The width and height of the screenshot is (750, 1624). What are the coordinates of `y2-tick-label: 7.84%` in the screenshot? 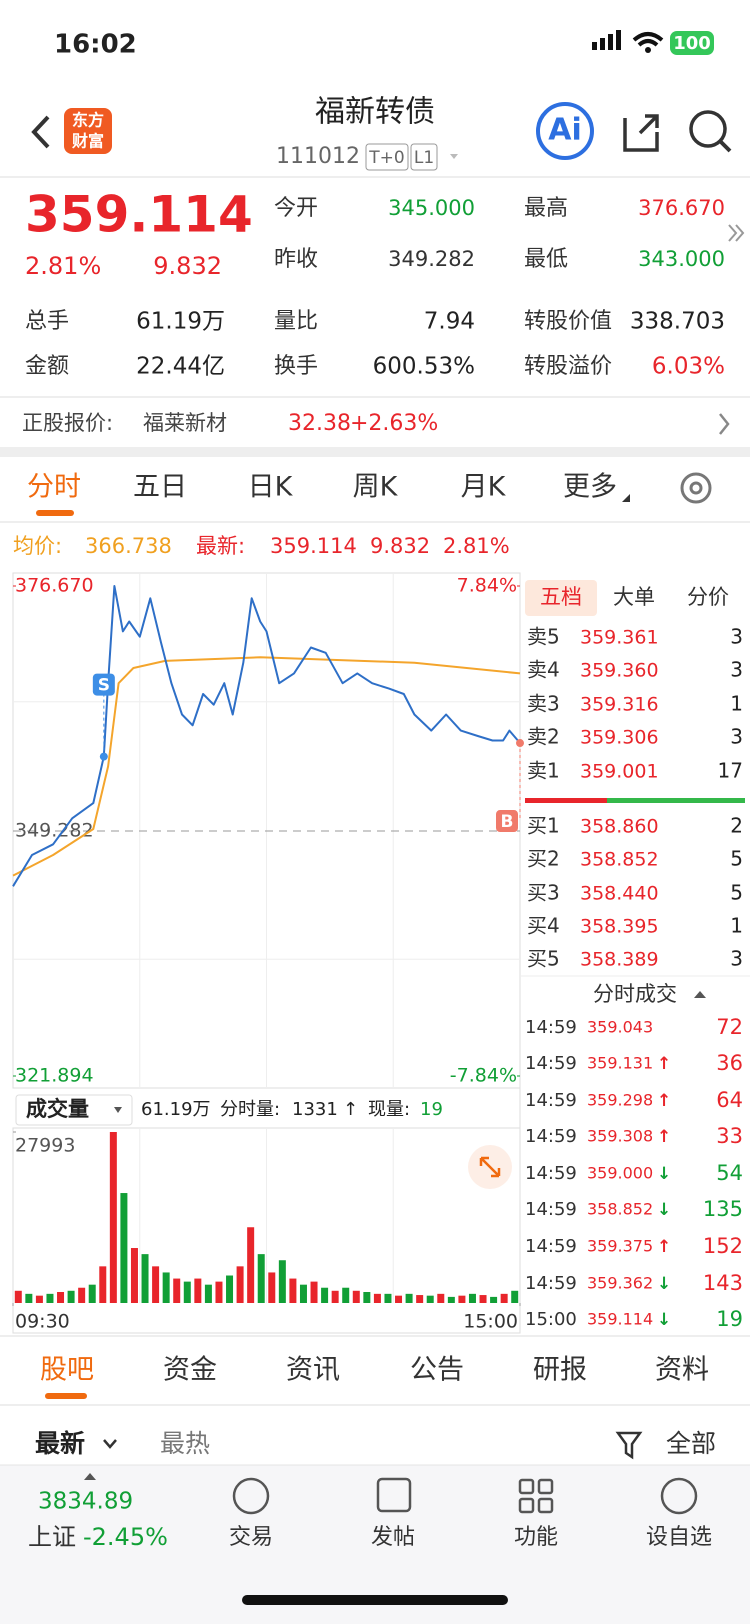 It's located at (487, 586).